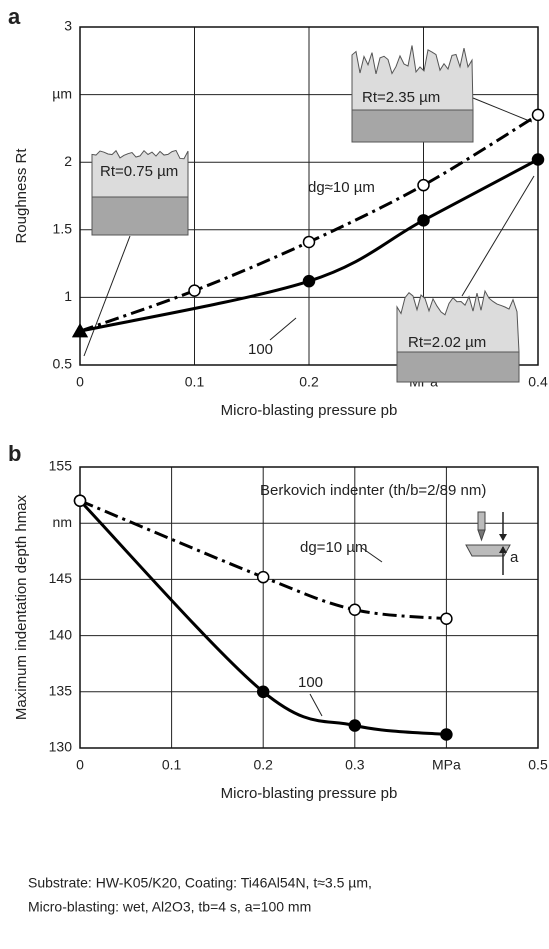 Image resolution: width=549 pixels, height=949 pixels. What do you see at coordinates (68, 296) in the screenshot?
I see `y-tick-label: 1` at bounding box center [68, 296].